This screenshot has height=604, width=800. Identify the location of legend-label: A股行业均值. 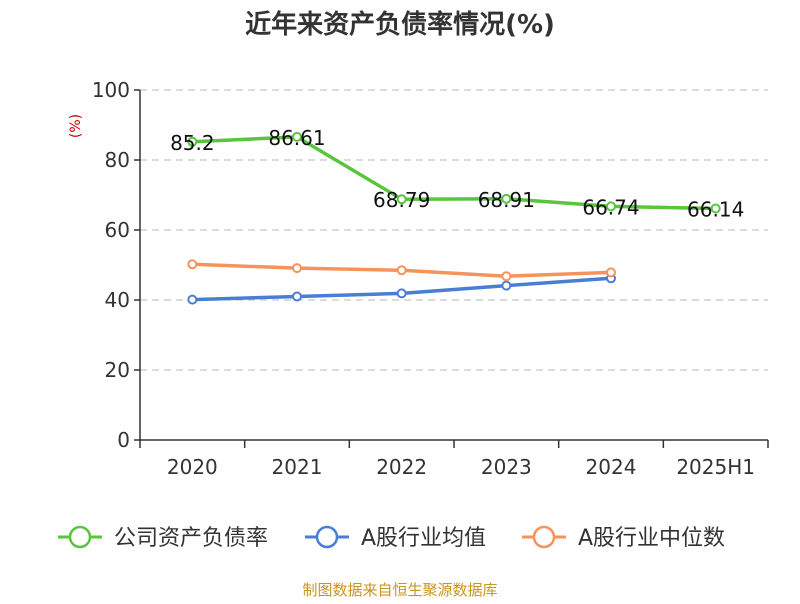
(423, 538).